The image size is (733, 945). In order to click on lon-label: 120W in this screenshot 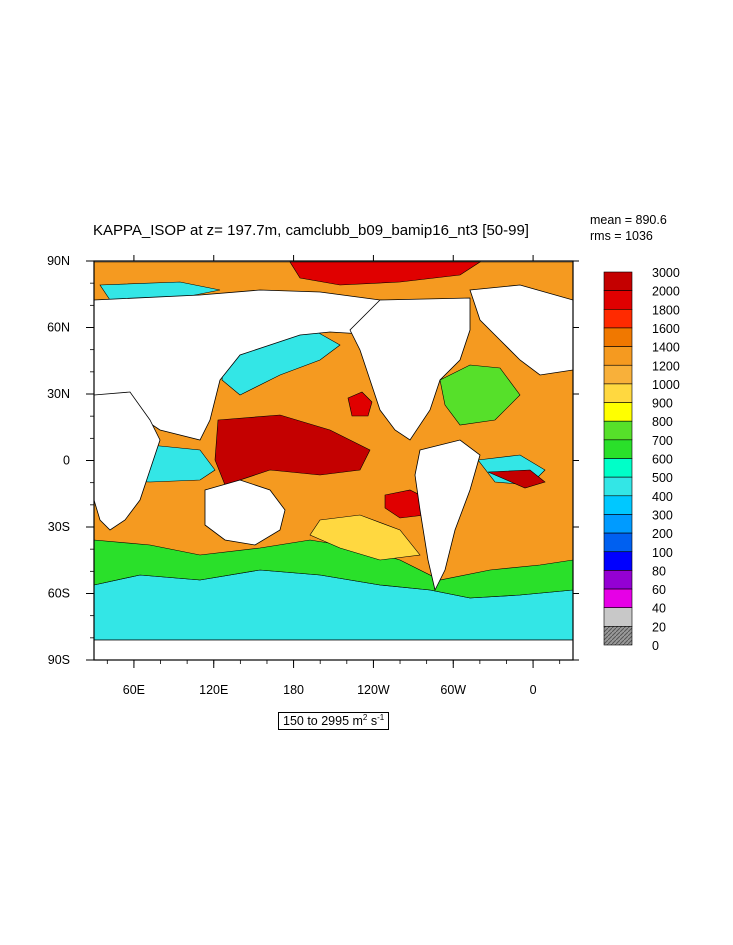, I will do `click(373, 690)`.